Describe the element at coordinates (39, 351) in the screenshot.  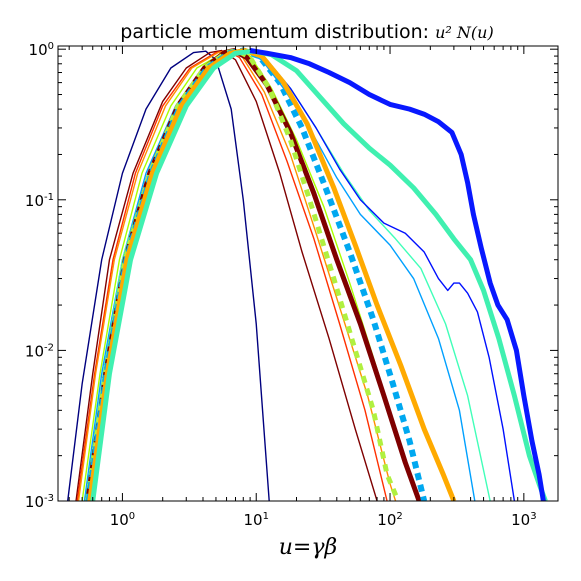
I see `y-tick-label: 10⁻²` at that location.